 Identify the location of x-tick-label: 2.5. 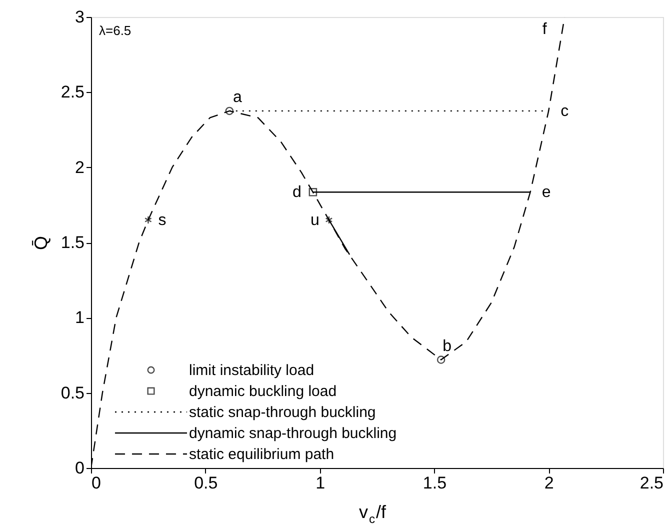
(652, 483).